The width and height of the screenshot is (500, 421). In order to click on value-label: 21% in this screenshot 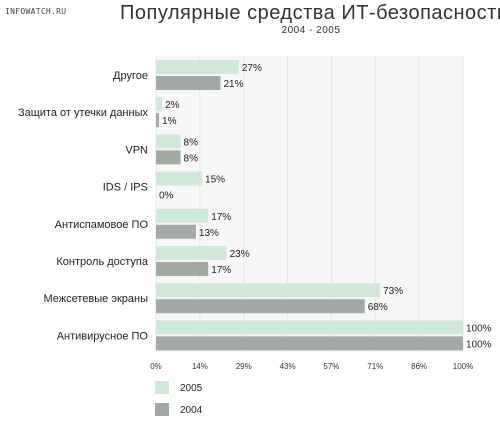, I will do `click(233, 84)`.